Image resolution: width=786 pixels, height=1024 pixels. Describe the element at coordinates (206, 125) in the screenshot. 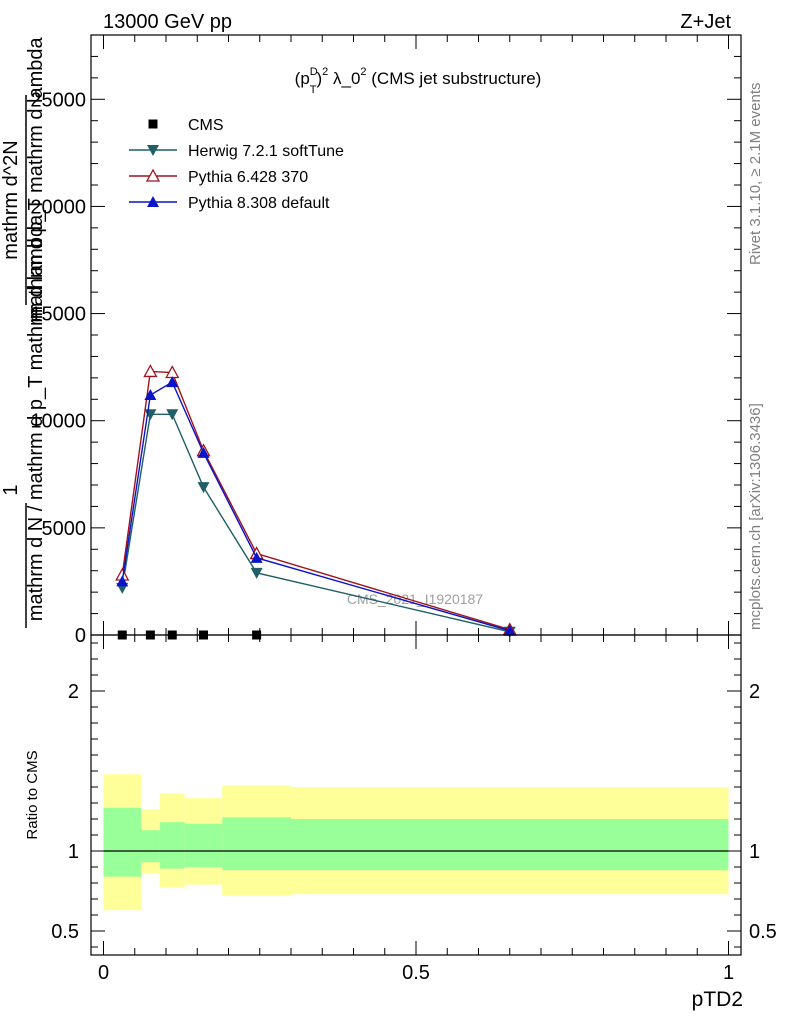

I see `legend-label-cms: CMS` at that location.